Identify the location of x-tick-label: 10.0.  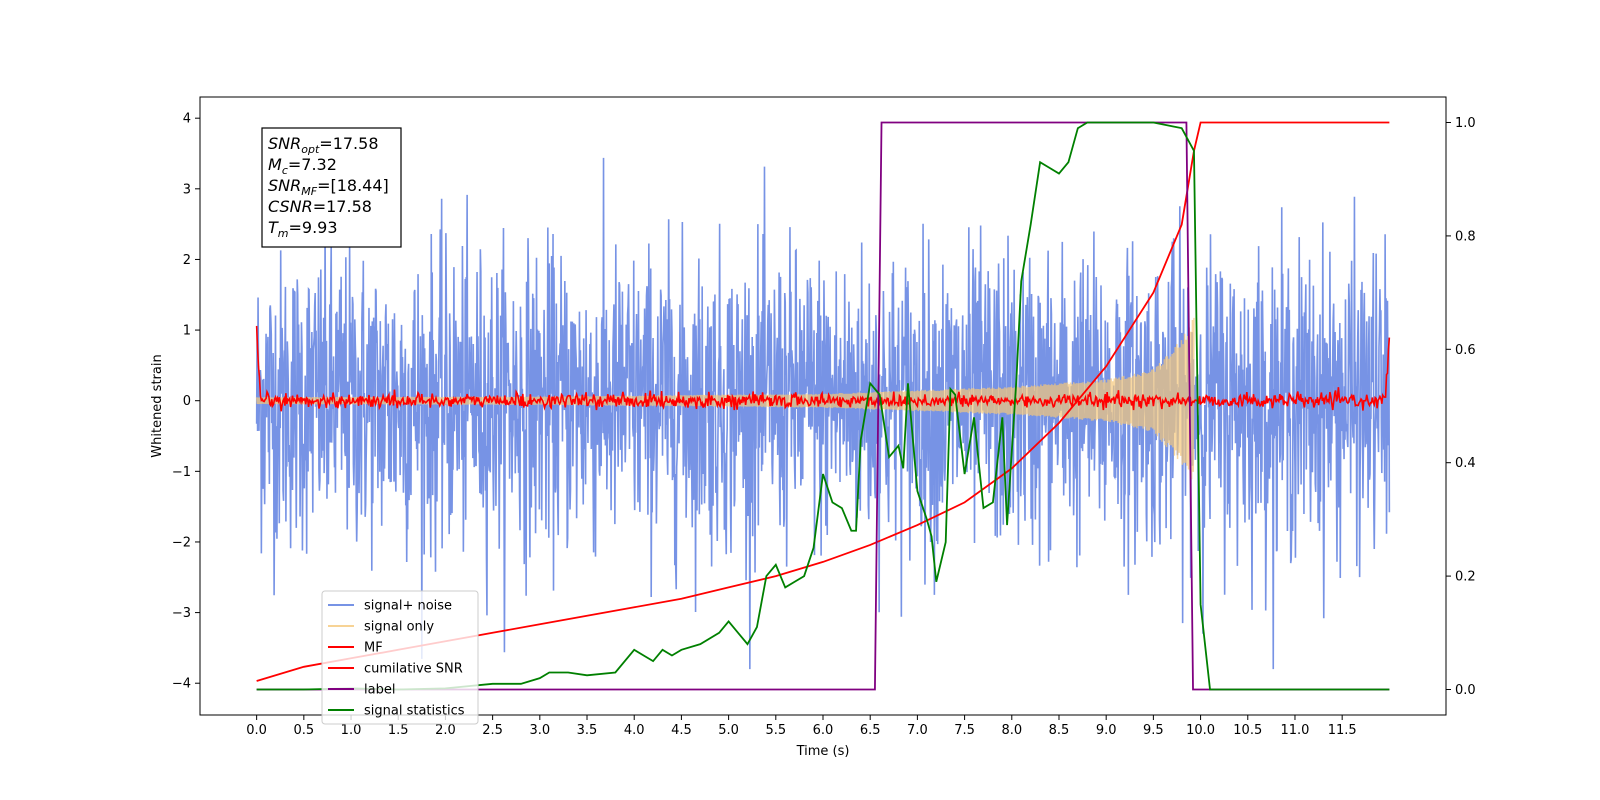
(1200, 730).